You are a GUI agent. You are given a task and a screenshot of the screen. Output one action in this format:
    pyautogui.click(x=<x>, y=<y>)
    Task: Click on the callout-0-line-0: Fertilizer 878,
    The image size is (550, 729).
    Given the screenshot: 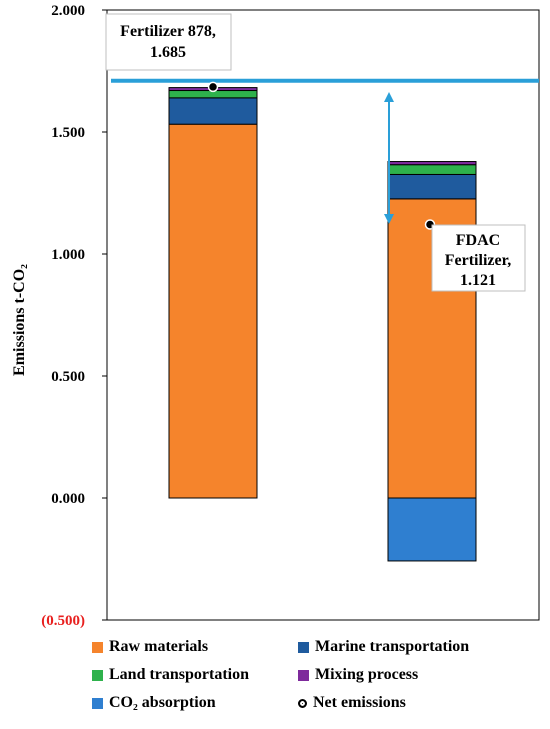 What is the action you would take?
    pyautogui.click(x=168, y=31)
    